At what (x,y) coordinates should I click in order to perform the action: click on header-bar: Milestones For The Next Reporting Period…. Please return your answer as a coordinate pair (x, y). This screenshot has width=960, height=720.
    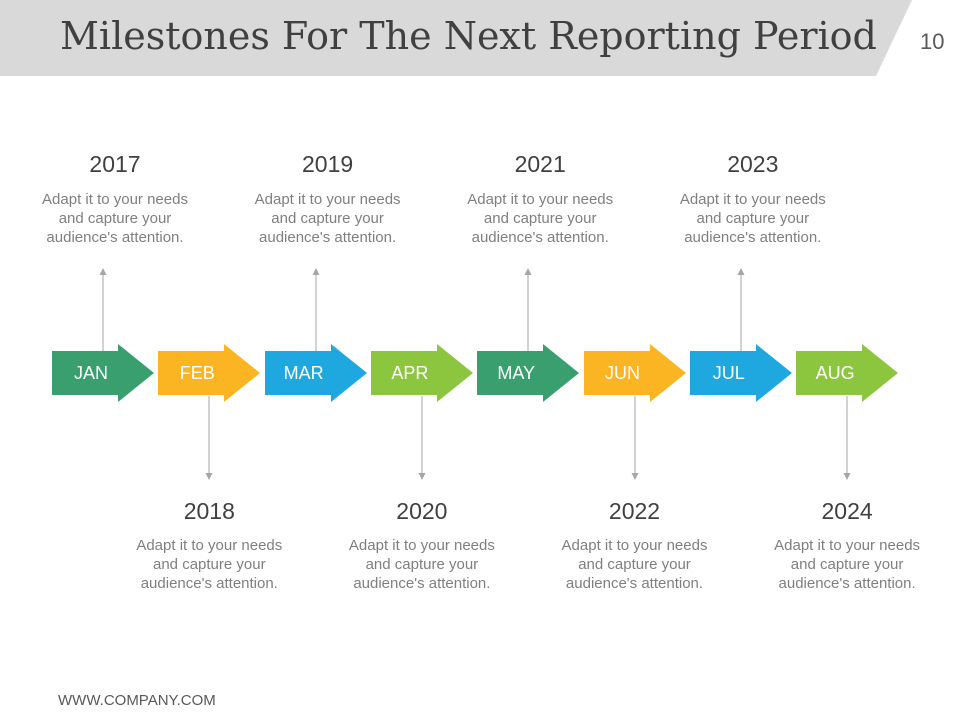
    Looking at the image, I should click on (480, 38).